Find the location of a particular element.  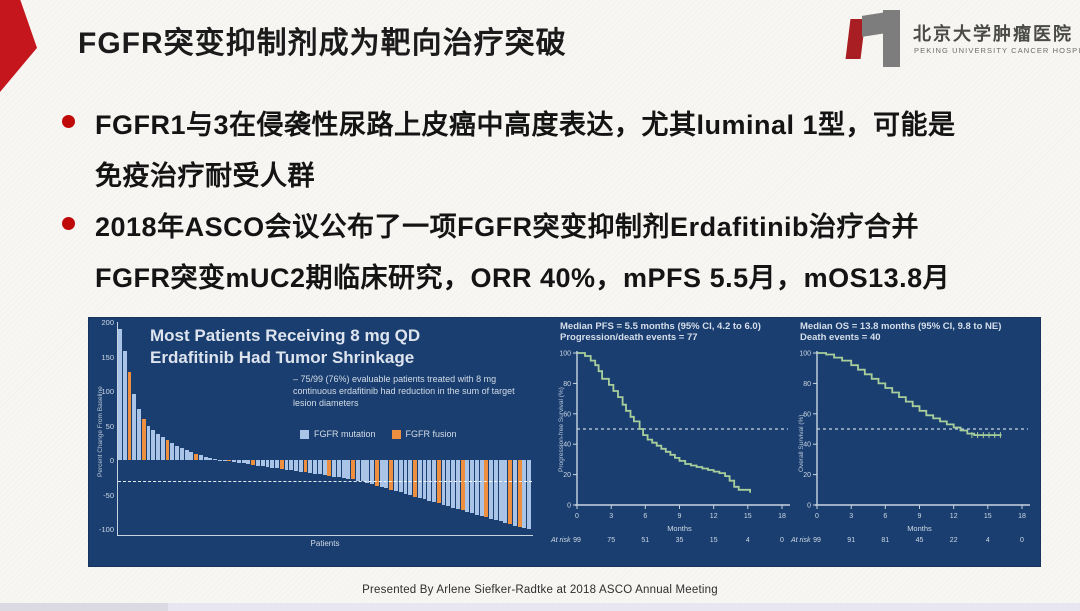

km-x-axis-label: Months is located at coordinates (679, 528).